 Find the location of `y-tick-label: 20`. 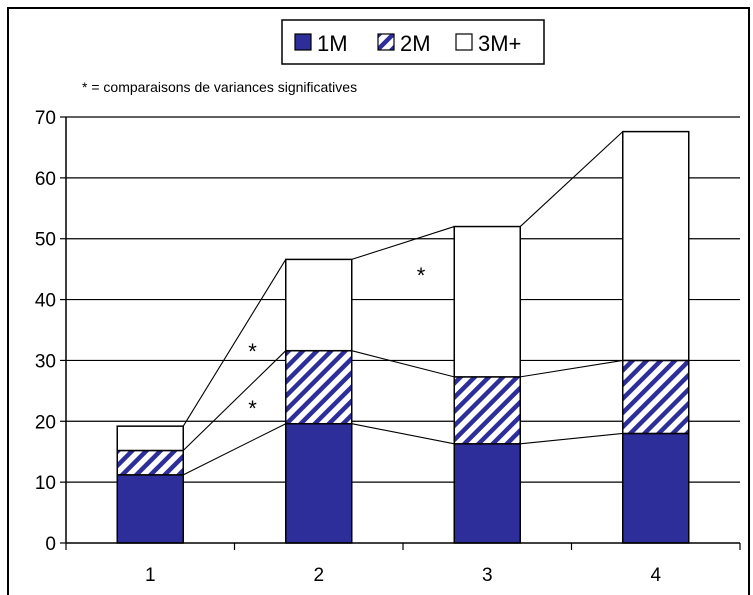

y-tick-label: 20 is located at coordinates (45, 422).